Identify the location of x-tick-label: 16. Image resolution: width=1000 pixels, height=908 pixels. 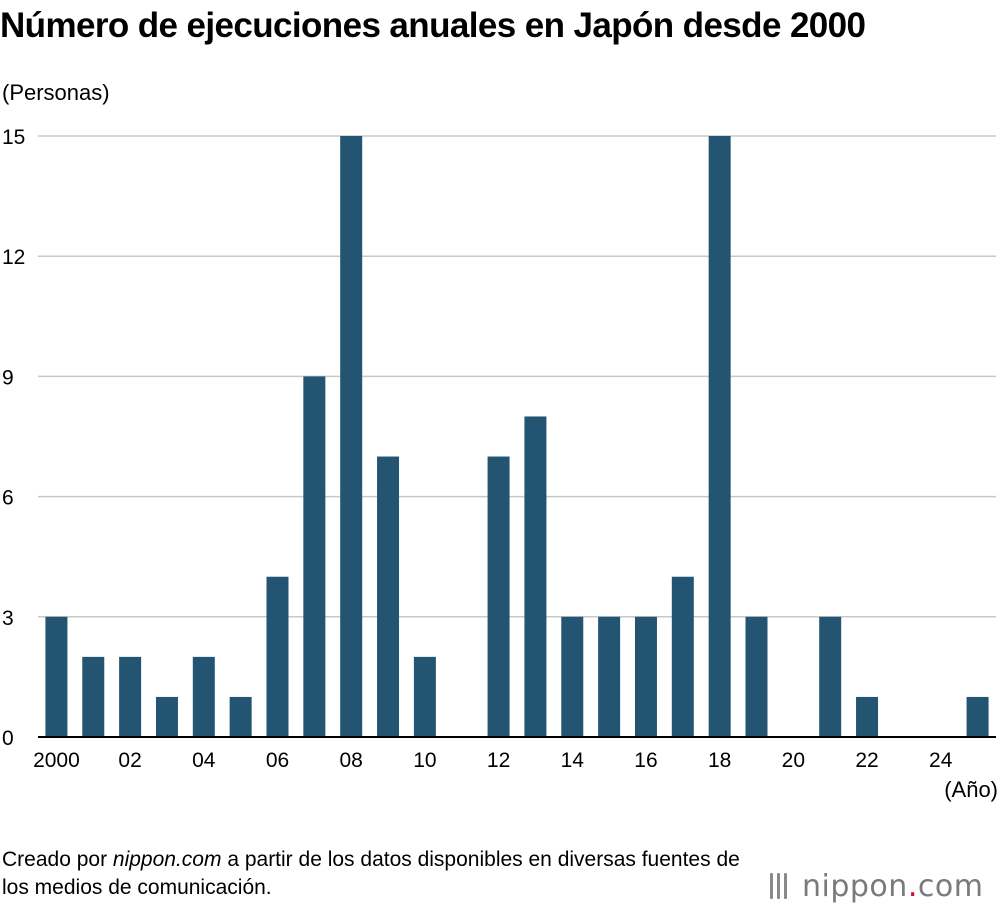
(645, 760).